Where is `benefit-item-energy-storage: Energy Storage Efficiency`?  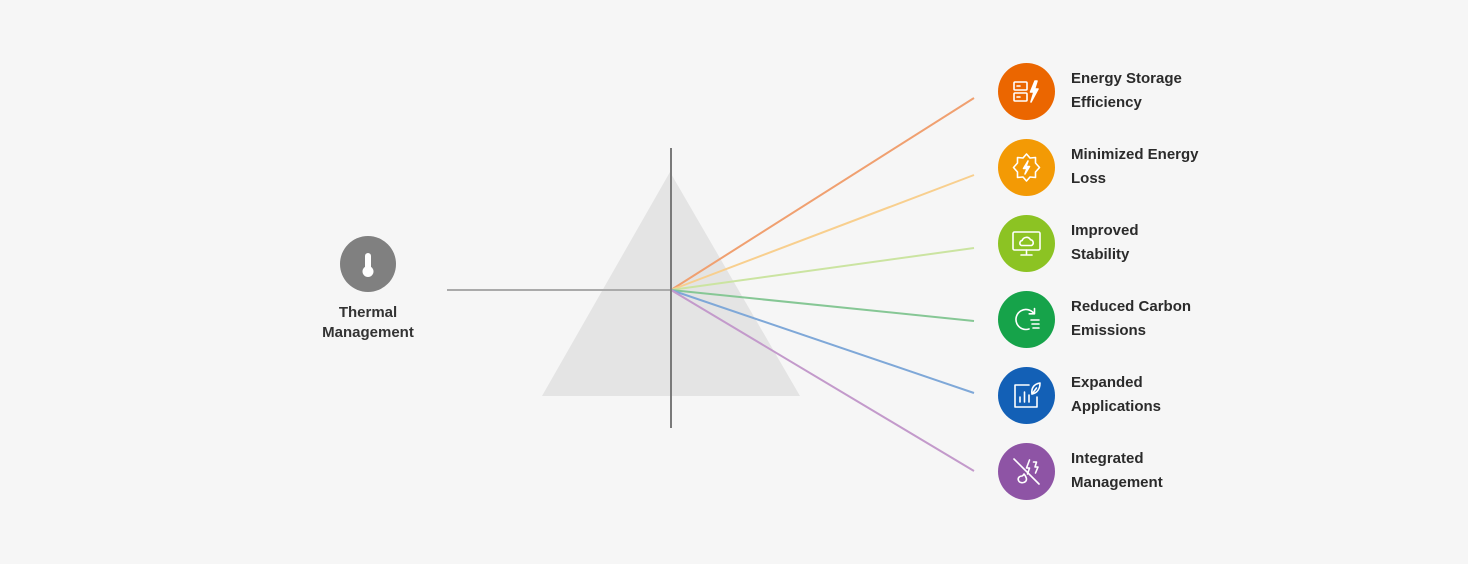
benefit-item-energy-storage: Energy Storage Efficiency is located at coordinates (1128, 91).